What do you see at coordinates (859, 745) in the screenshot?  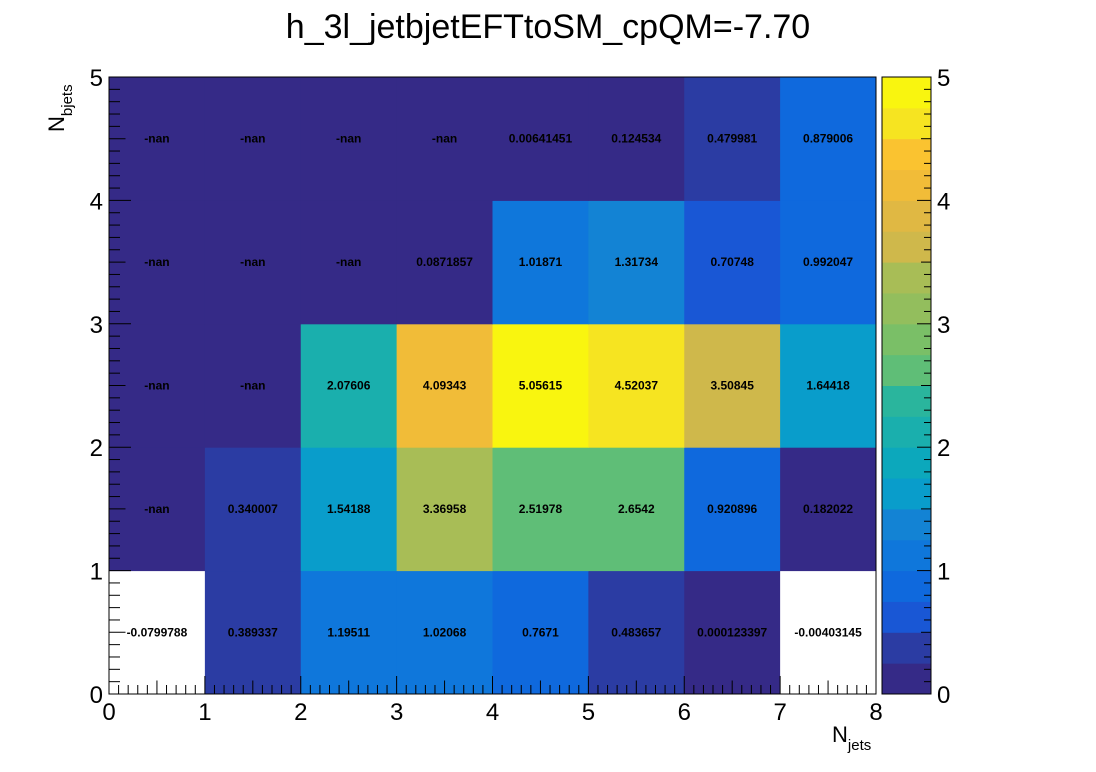 I see `x-axis-label-subscript: jets` at bounding box center [859, 745].